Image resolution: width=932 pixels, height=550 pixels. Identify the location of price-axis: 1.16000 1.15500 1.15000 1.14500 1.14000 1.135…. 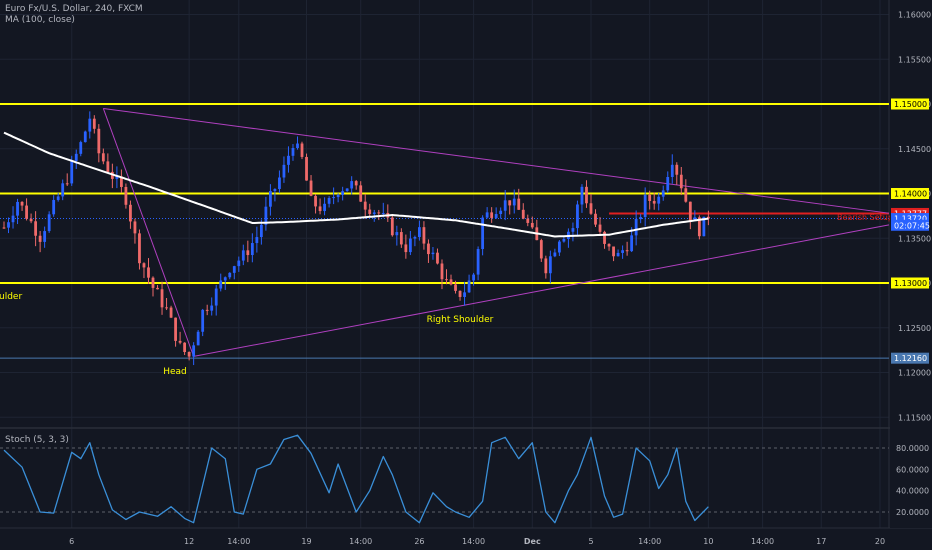
(911, 264).